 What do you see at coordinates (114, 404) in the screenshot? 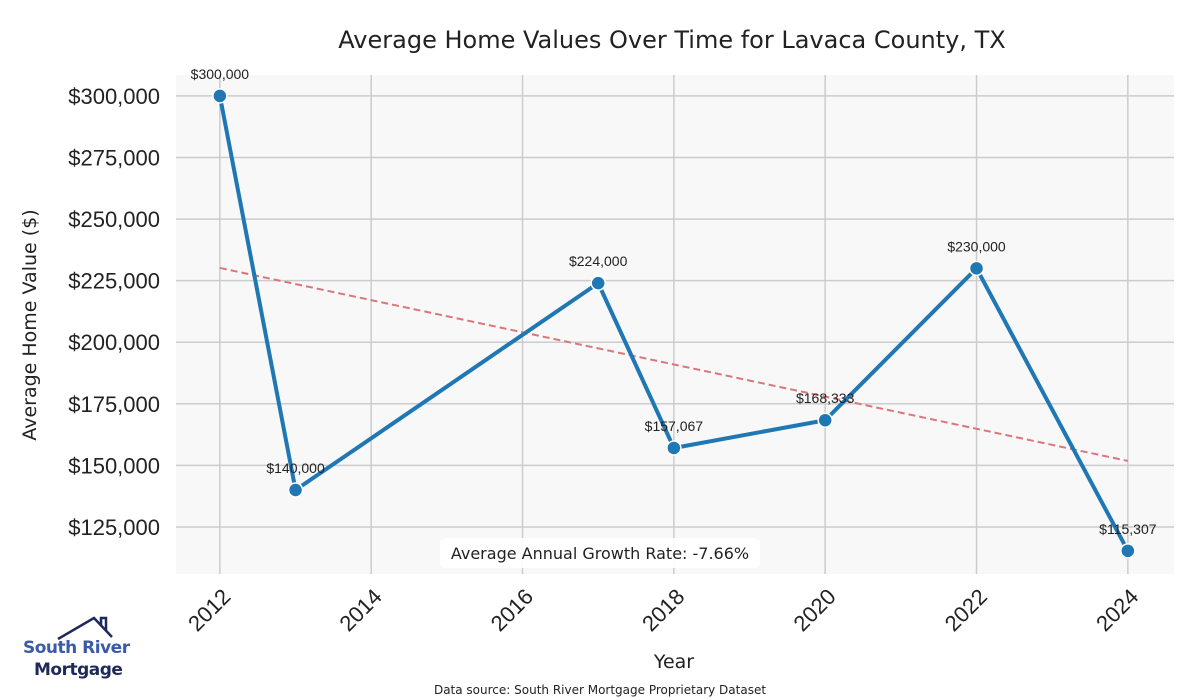
I see `y-tick-label: $175,000` at bounding box center [114, 404].